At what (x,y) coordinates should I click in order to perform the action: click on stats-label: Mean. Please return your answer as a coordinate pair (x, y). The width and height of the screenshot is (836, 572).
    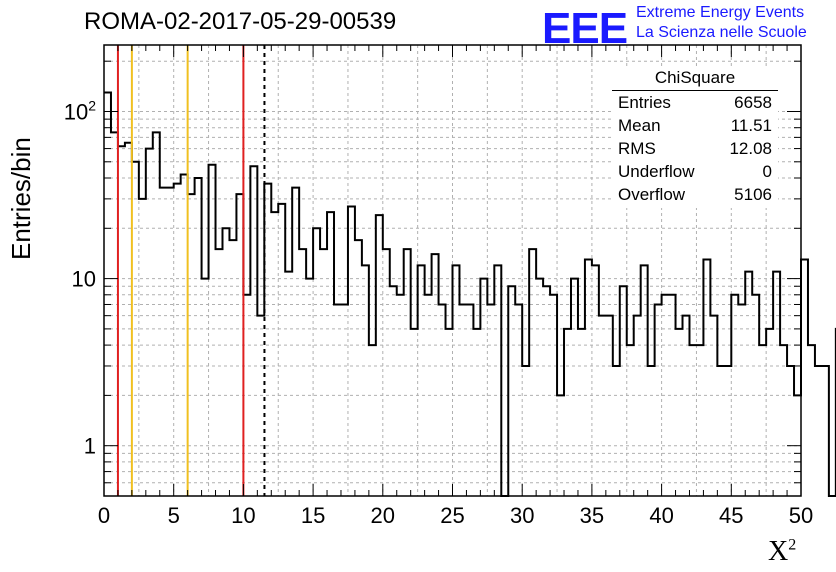
    Looking at the image, I should click on (639, 125).